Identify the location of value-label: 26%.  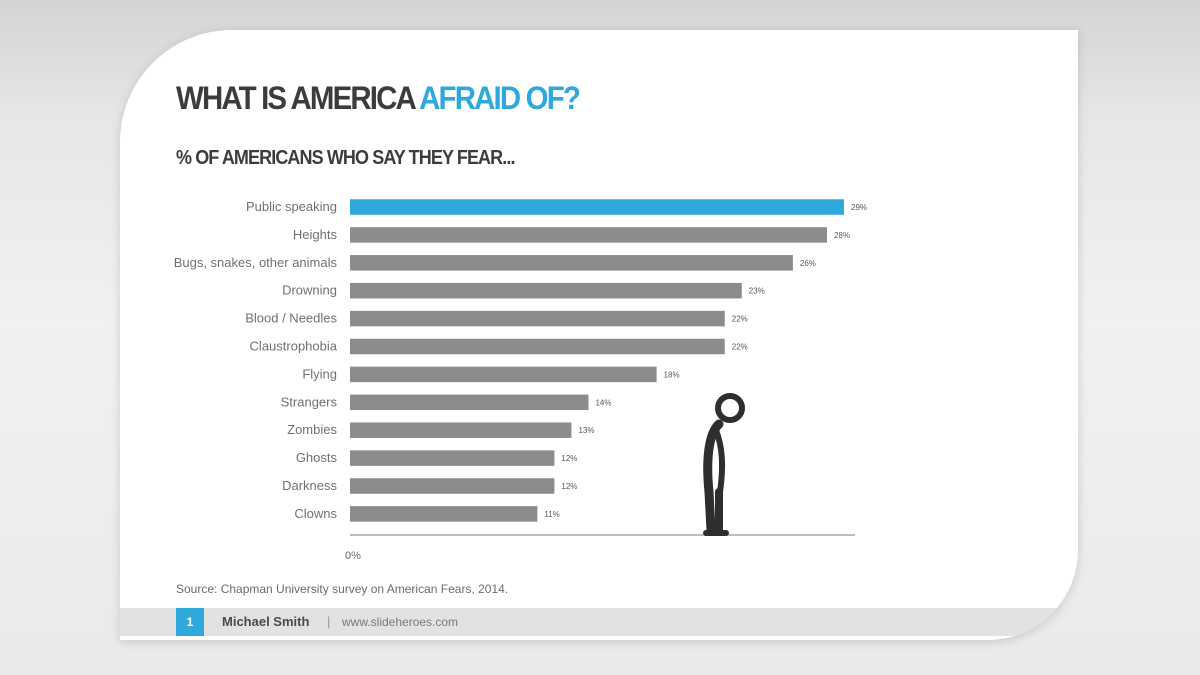
(808, 263).